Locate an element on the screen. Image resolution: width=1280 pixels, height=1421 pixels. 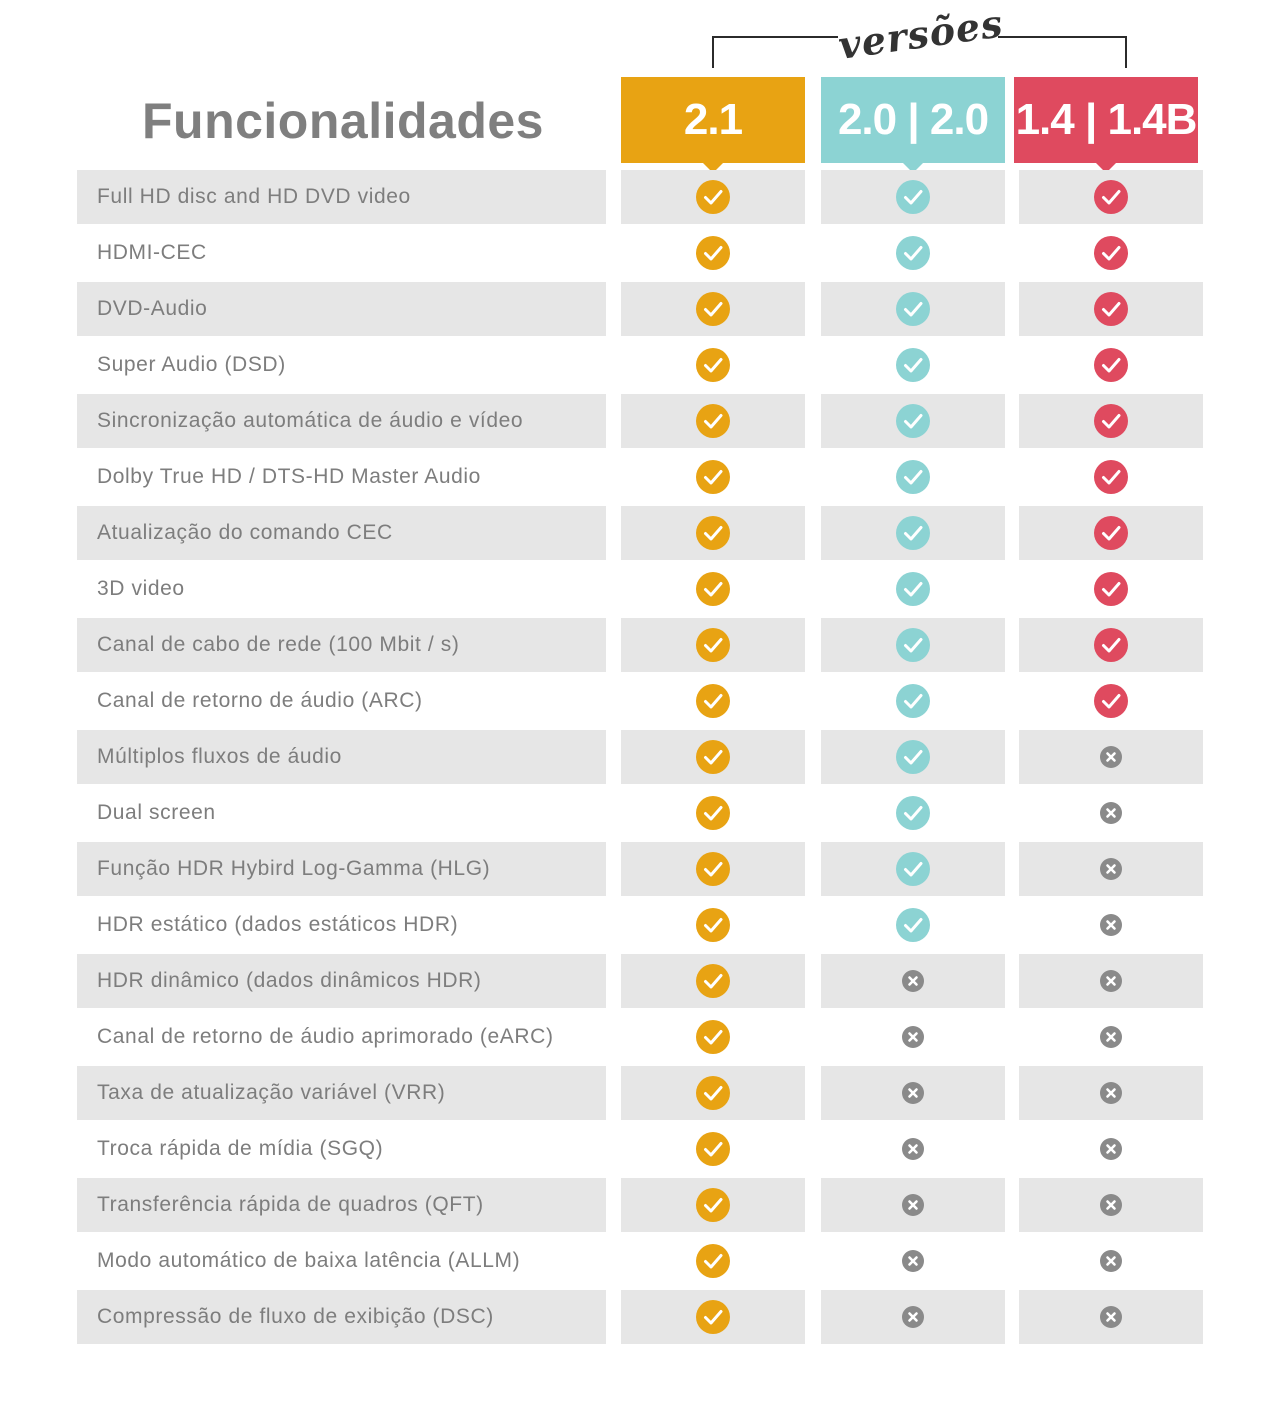
feature-label: Atualização do comando CEC is located at coordinates (341, 533).